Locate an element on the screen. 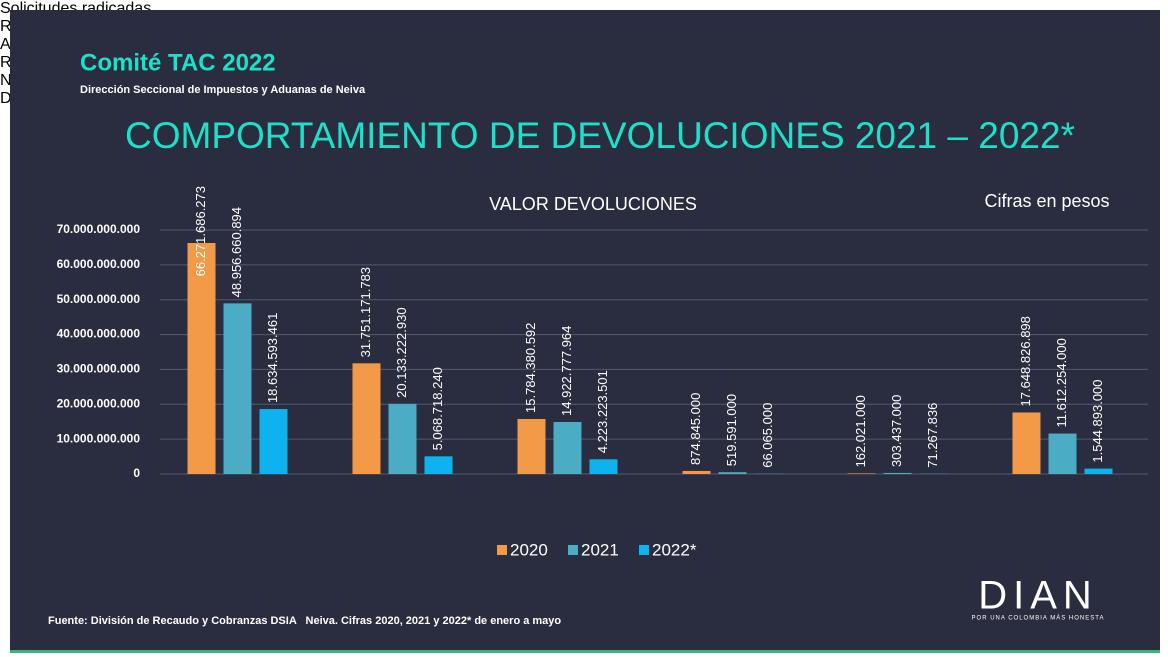 This screenshot has width=1168, height=657. y-tick-label: 10.000.000.000 is located at coordinates (99, 438).